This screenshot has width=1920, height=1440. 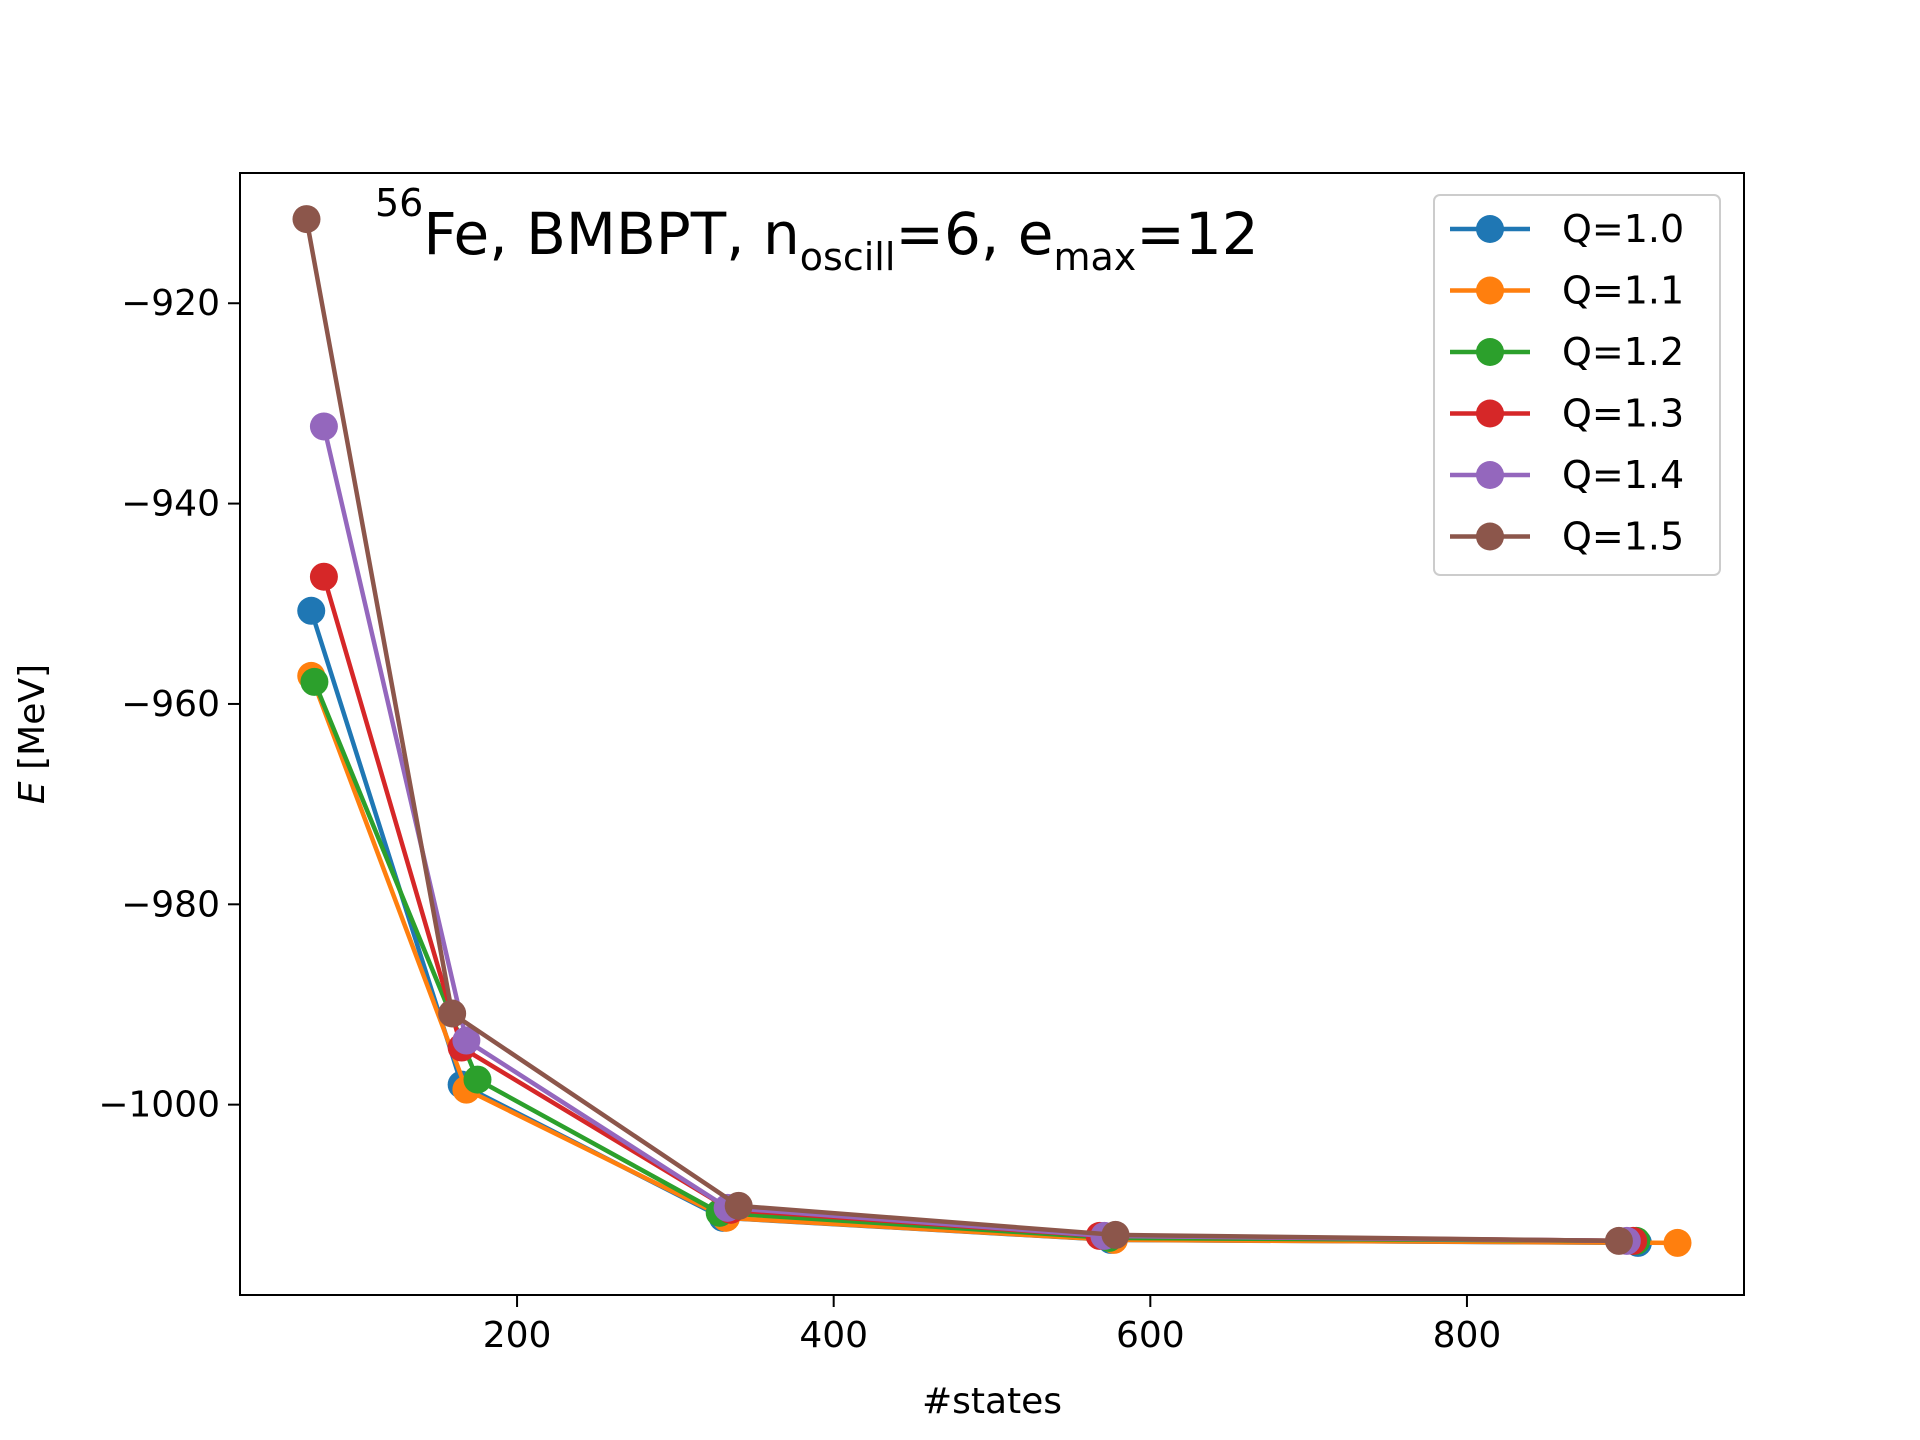 What do you see at coordinates (992, 1401) in the screenshot?
I see `x-axis-label: #states` at bounding box center [992, 1401].